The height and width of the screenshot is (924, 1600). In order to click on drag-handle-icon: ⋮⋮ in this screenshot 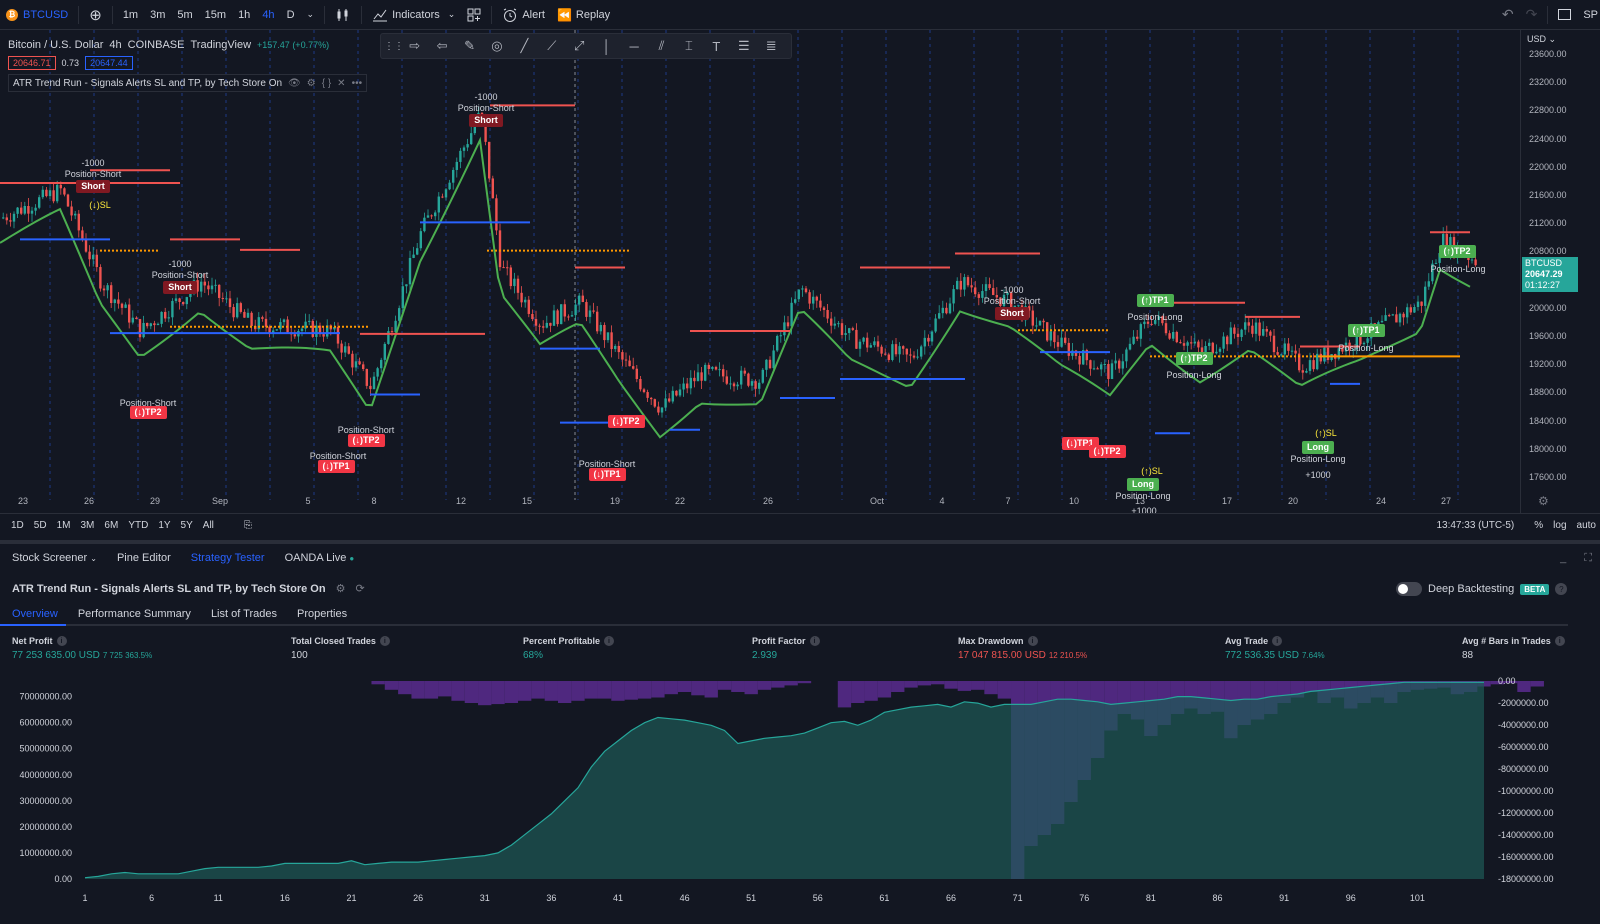, I will do `click(394, 46)`.